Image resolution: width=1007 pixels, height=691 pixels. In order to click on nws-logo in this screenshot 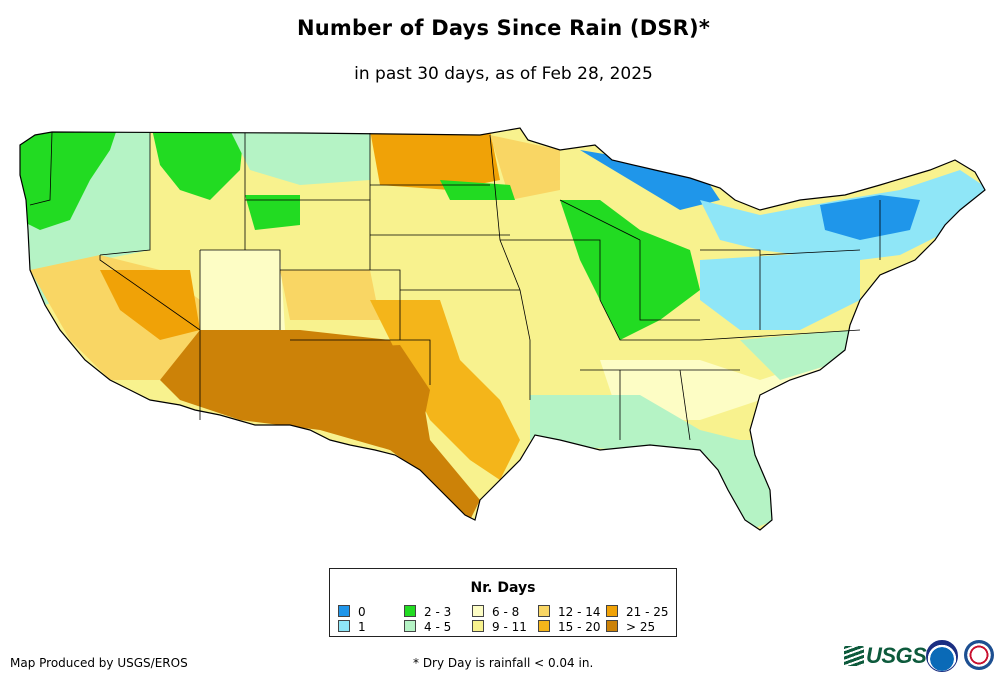, I will do `click(979, 655)`.